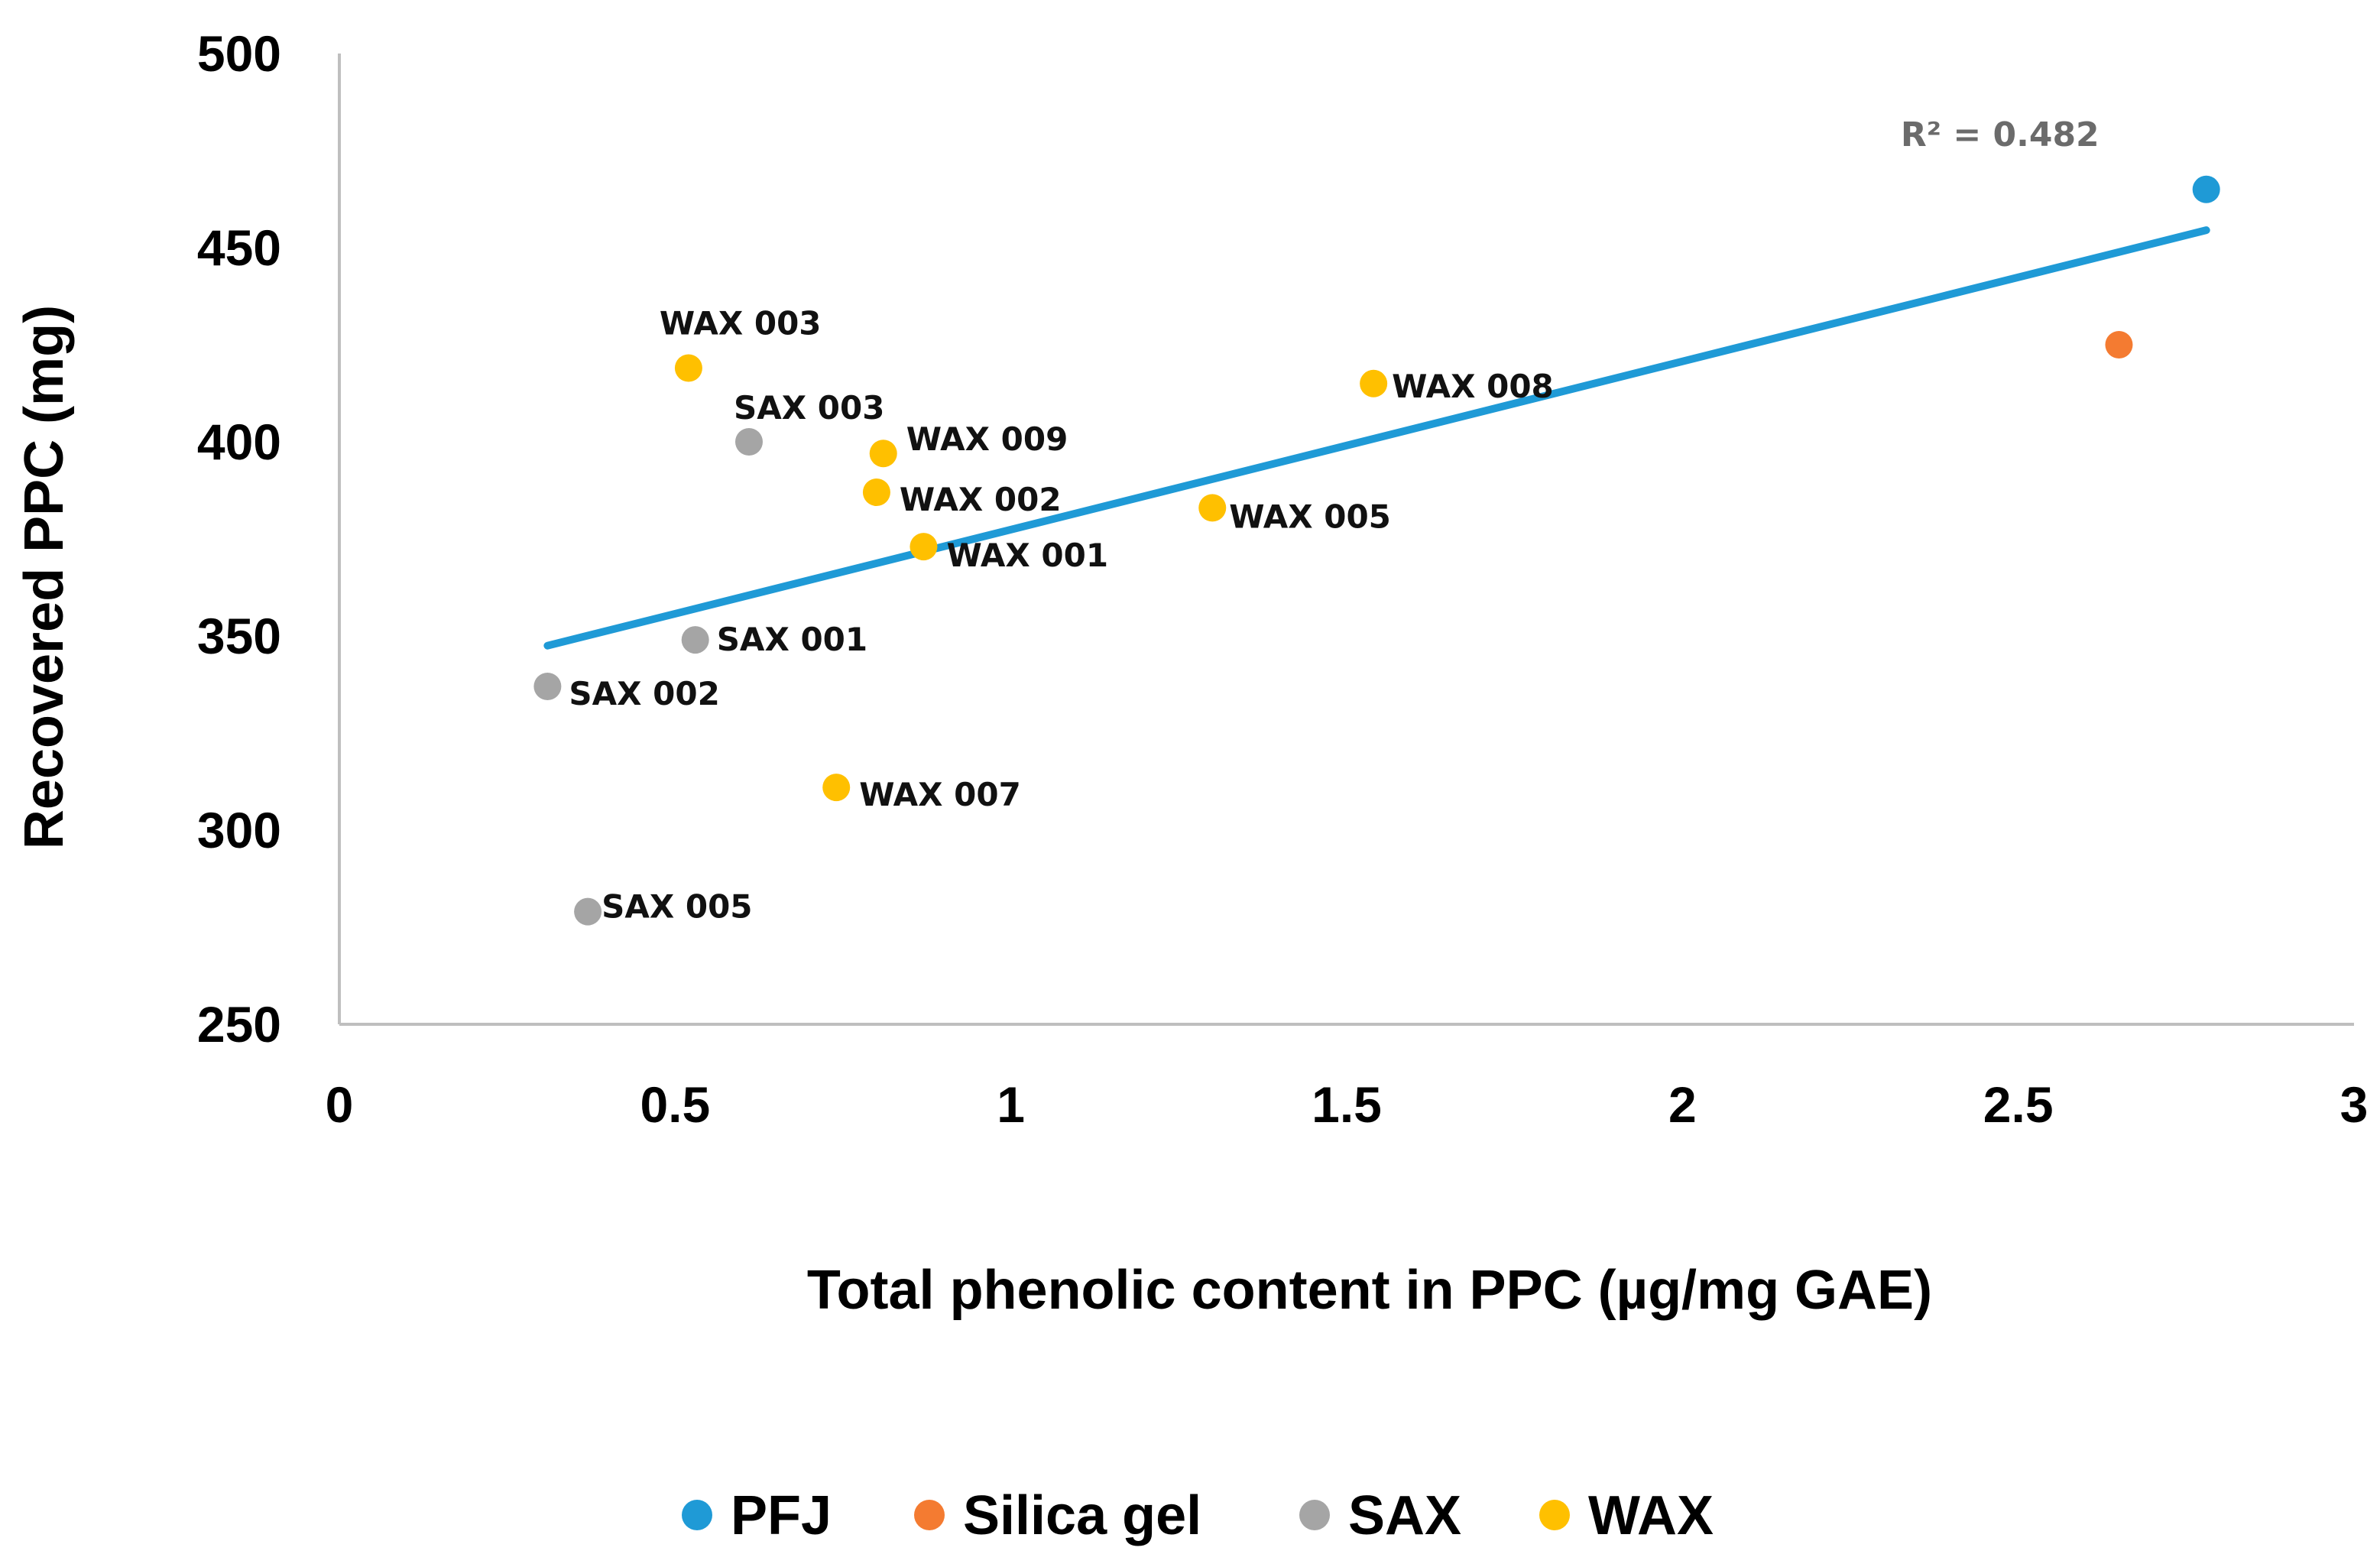  What do you see at coordinates (44, 577) in the screenshot?
I see `y-axis-title: Recovered PPC (mg)` at bounding box center [44, 577].